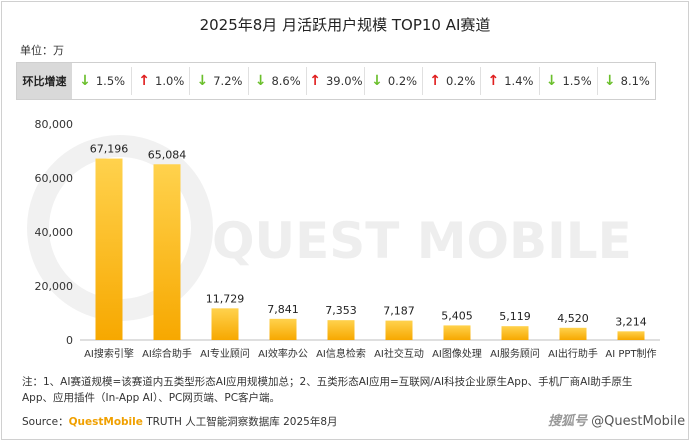 The height and width of the screenshot is (441, 690). What do you see at coordinates (286, 81) in the screenshot?
I see `mom-value: 8.6%` at bounding box center [286, 81].